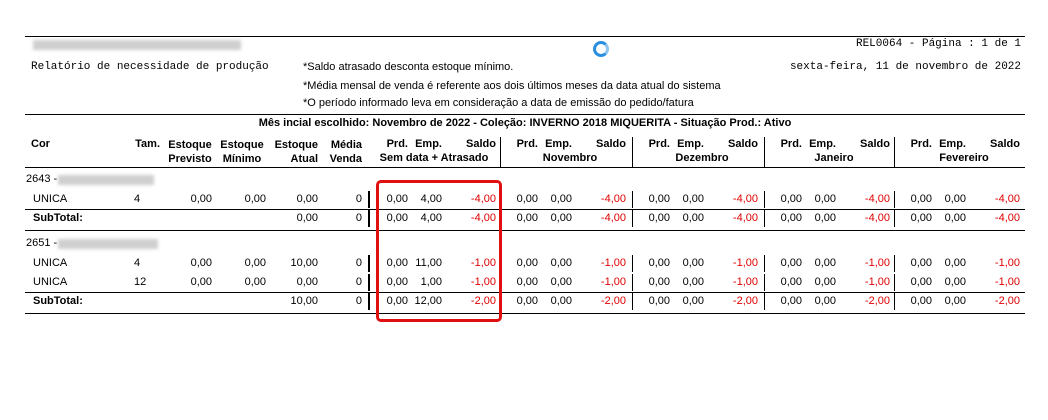  What do you see at coordinates (570, 158) in the screenshot?
I see `col-period-name: Novembro` at bounding box center [570, 158].